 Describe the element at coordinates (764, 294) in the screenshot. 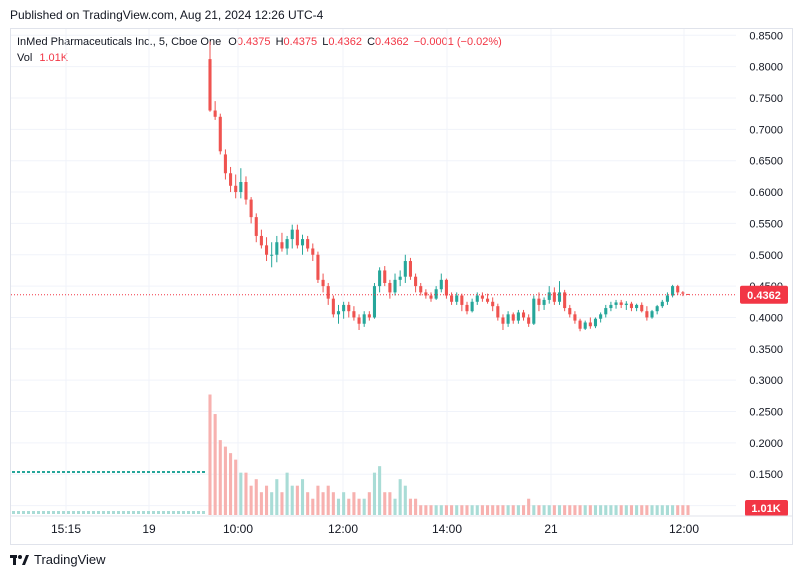

I see `last-price-tag` at that location.